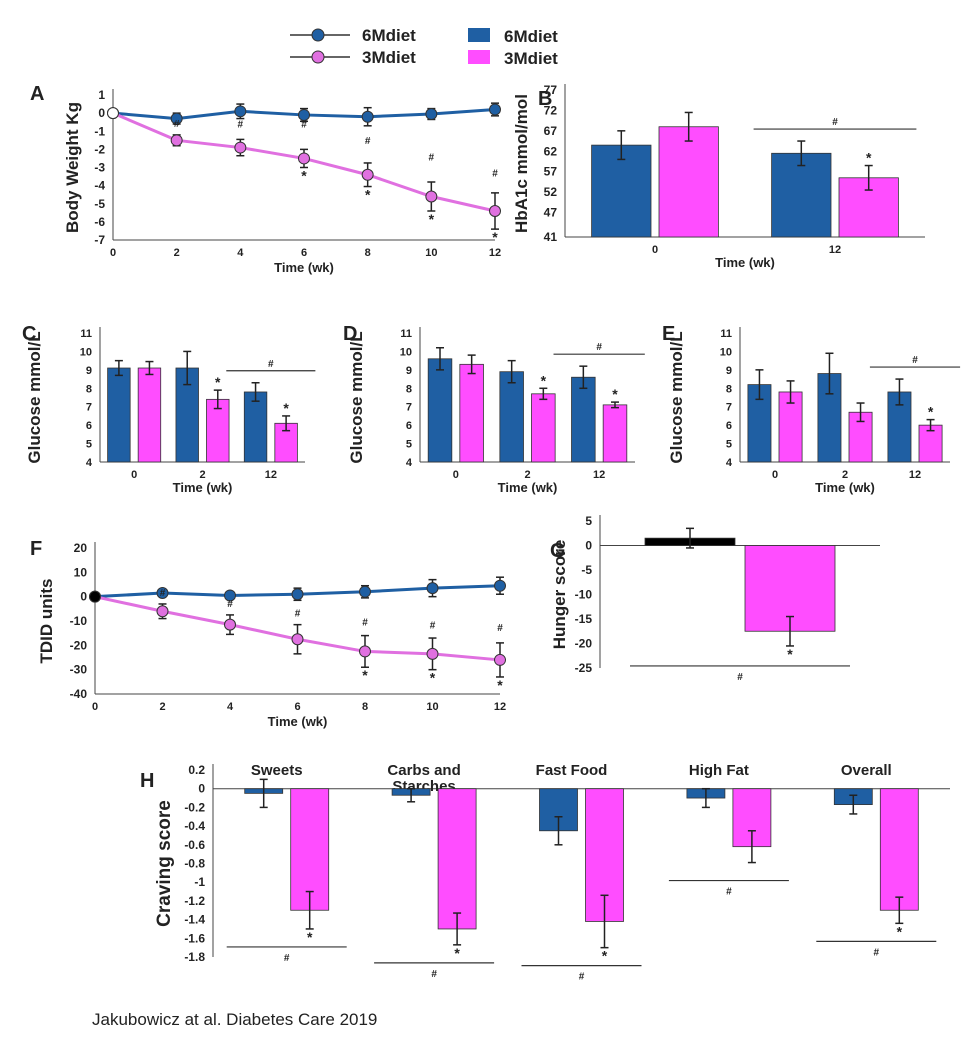 The width and height of the screenshot is (977, 1056). Describe the element at coordinates (521, 163) in the screenshot. I see `y-axis-label: HbA1c mmol/mol` at that location.